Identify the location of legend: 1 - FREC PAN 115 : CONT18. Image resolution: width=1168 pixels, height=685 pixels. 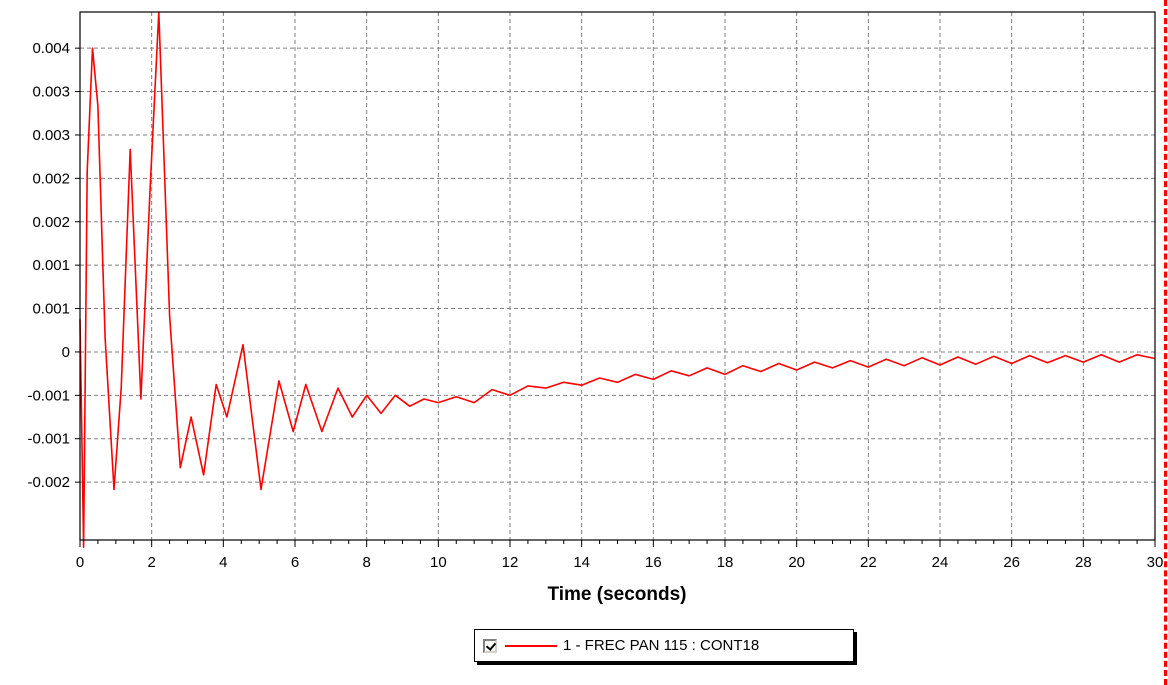
(664, 645).